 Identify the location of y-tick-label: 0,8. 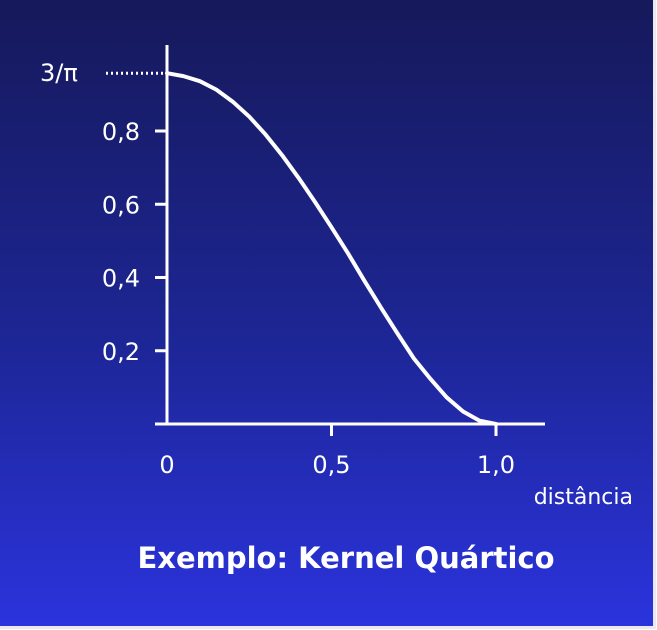
(121, 132).